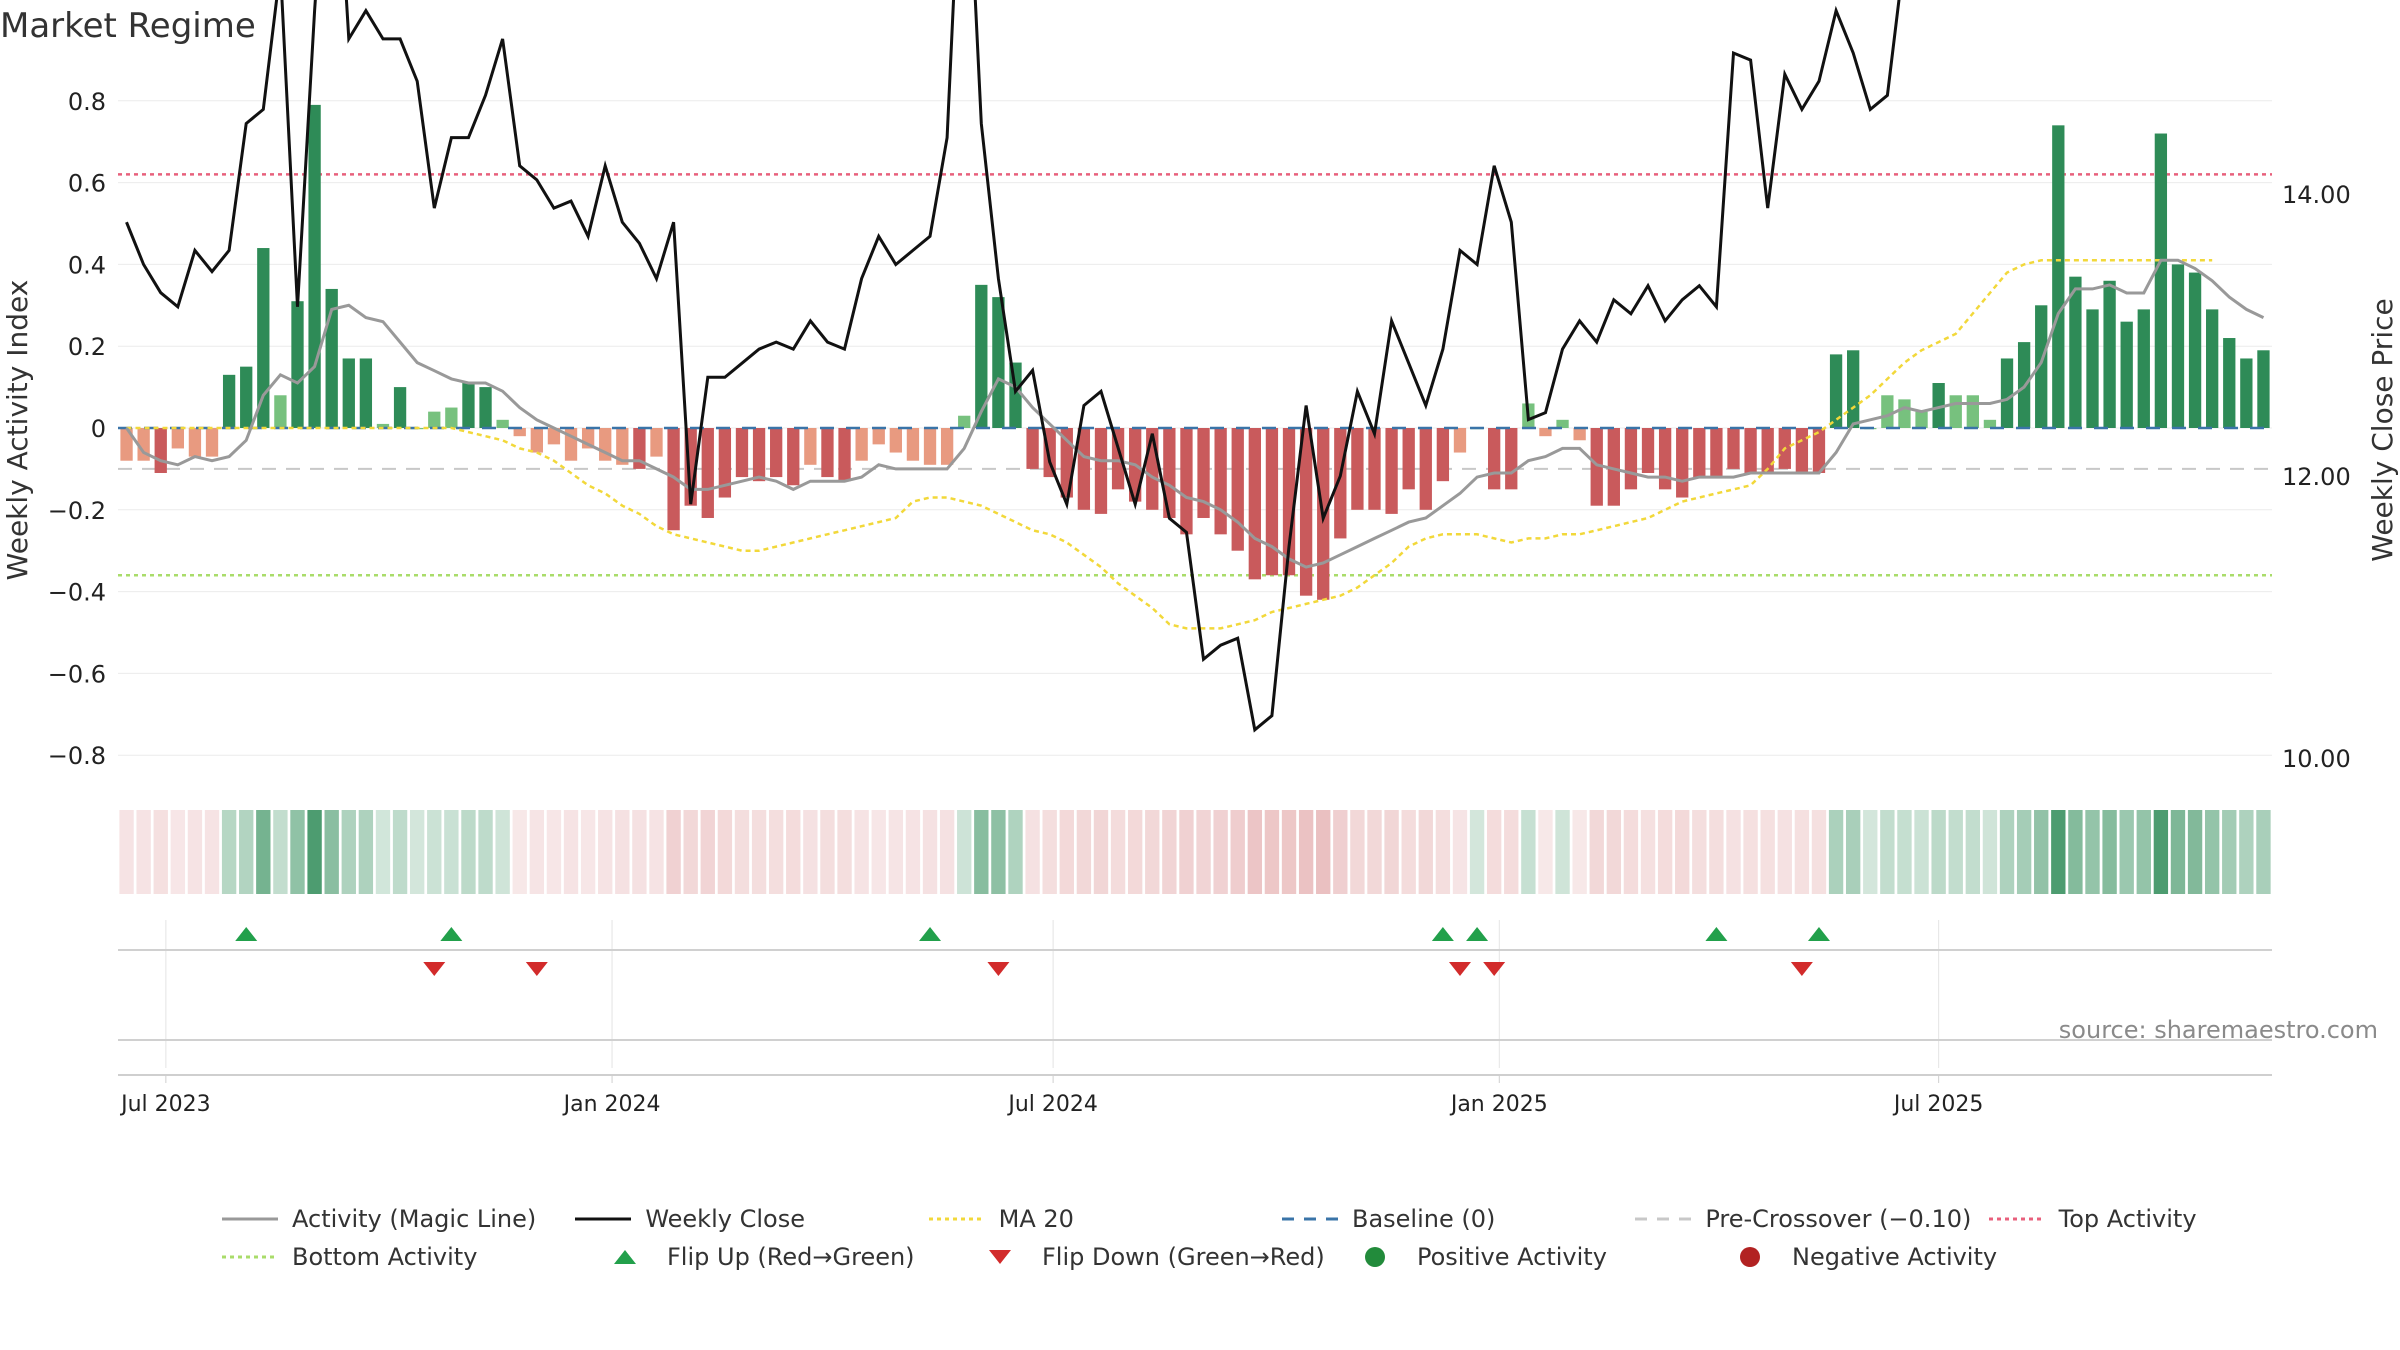  What do you see at coordinates (2382, 429) in the screenshot?
I see `y2-axis-title: Weekly Close Price` at bounding box center [2382, 429].